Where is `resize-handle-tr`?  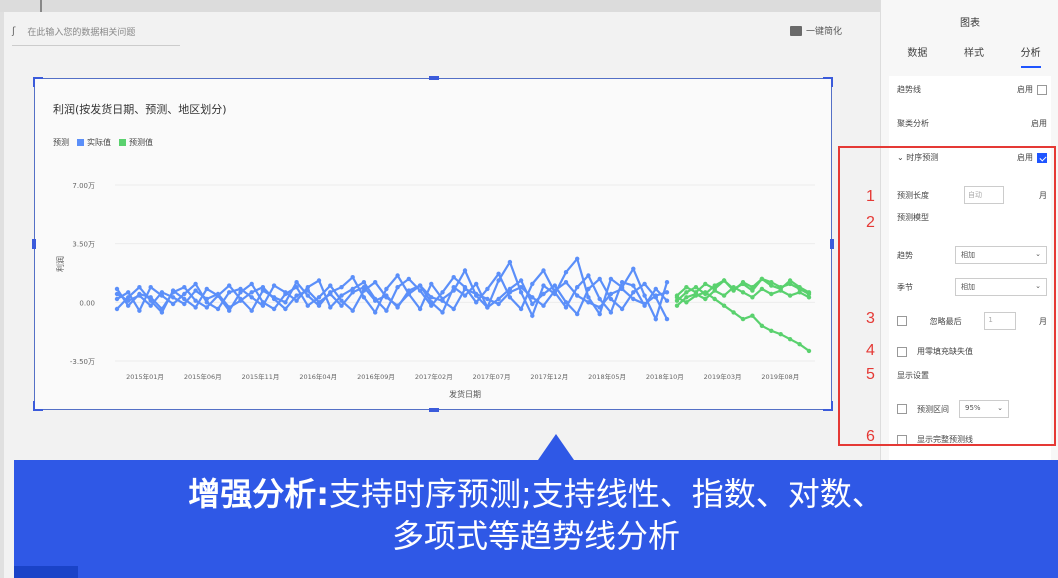 resize-handle-tr is located at coordinates (828, 78).